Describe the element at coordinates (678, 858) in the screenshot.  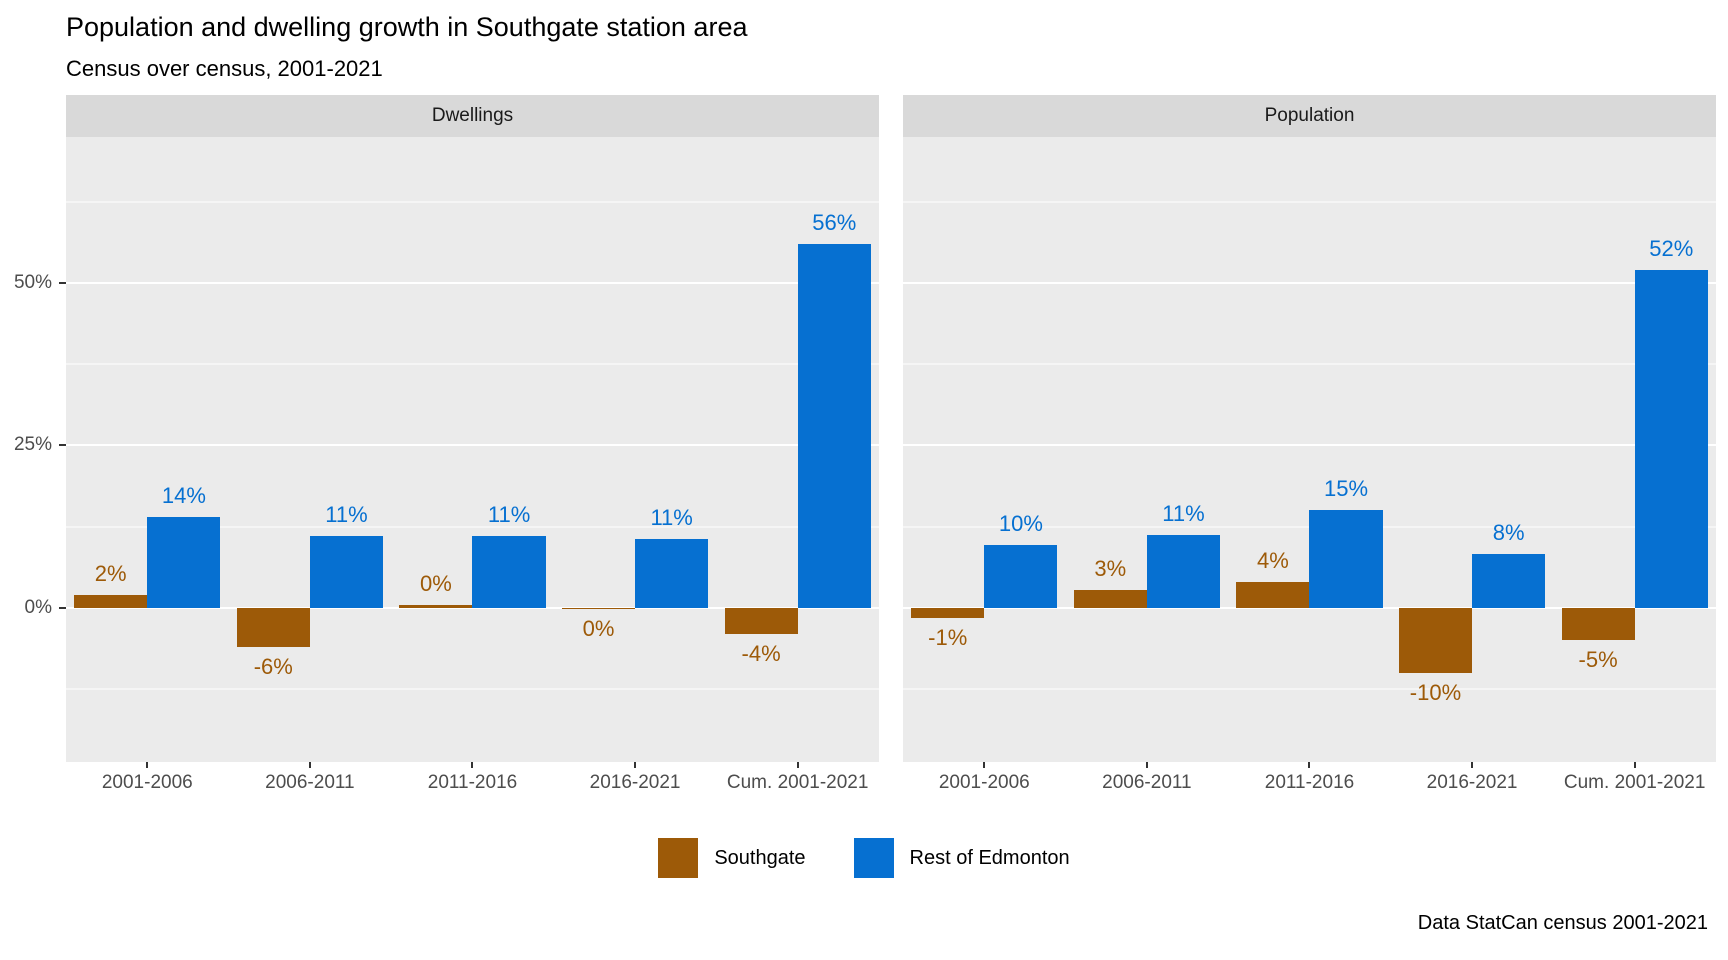
I see `legend-swatch-southgate` at that location.